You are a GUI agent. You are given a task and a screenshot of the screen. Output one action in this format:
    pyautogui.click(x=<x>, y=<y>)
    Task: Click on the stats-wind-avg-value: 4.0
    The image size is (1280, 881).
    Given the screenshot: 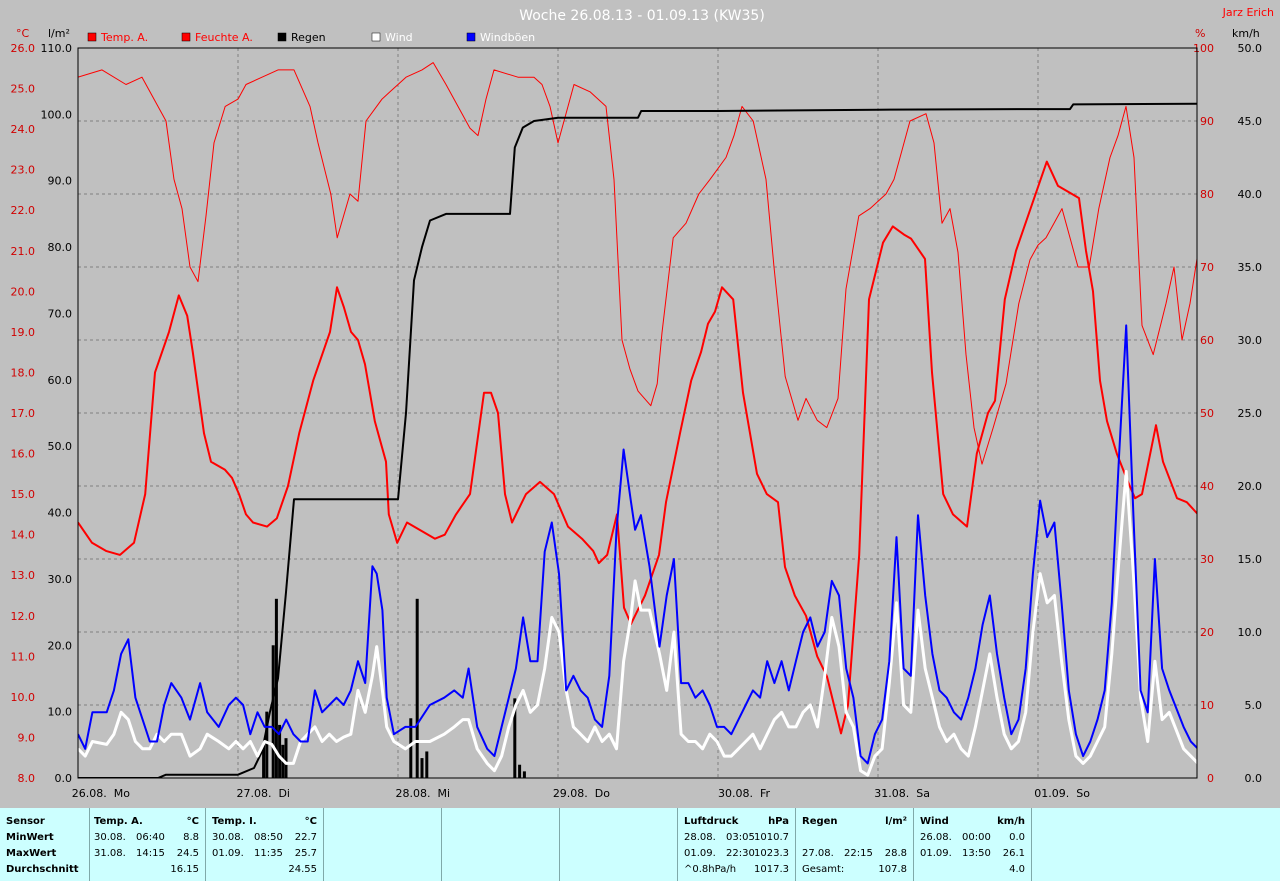 What is the action you would take?
    pyautogui.click(x=1017, y=869)
    